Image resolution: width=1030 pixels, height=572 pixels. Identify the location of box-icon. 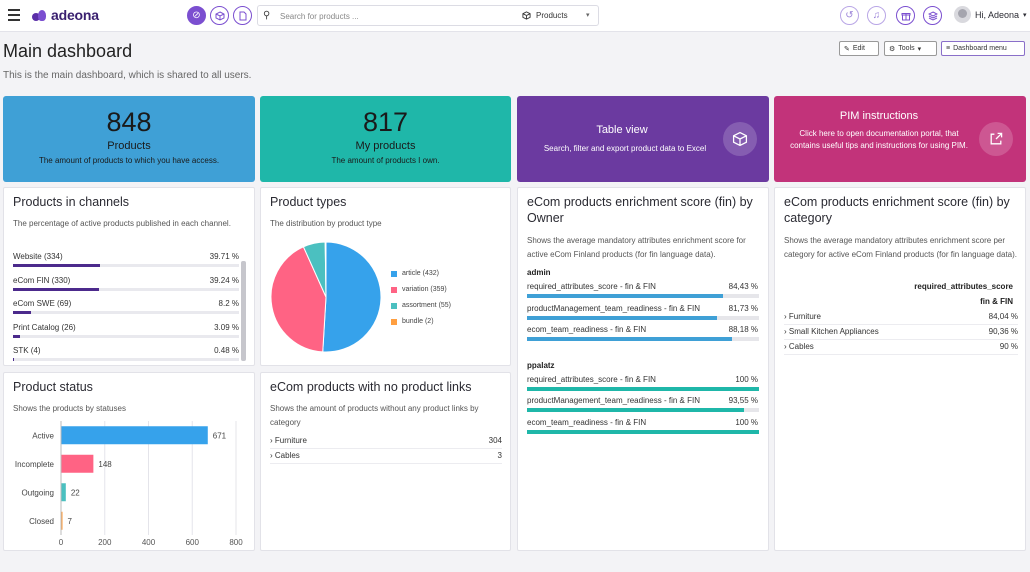
(219, 15).